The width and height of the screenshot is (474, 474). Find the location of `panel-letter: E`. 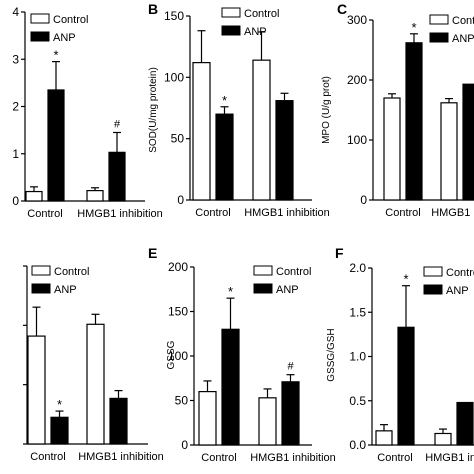

panel-letter: E is located at coordinates (152, 253).